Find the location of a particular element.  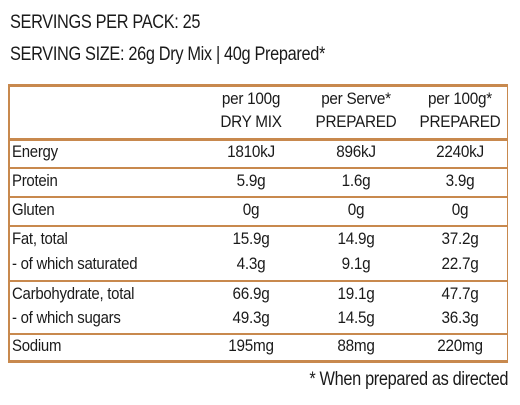

sodium-serve-value: 88mg is located at coordinates (356, 345).